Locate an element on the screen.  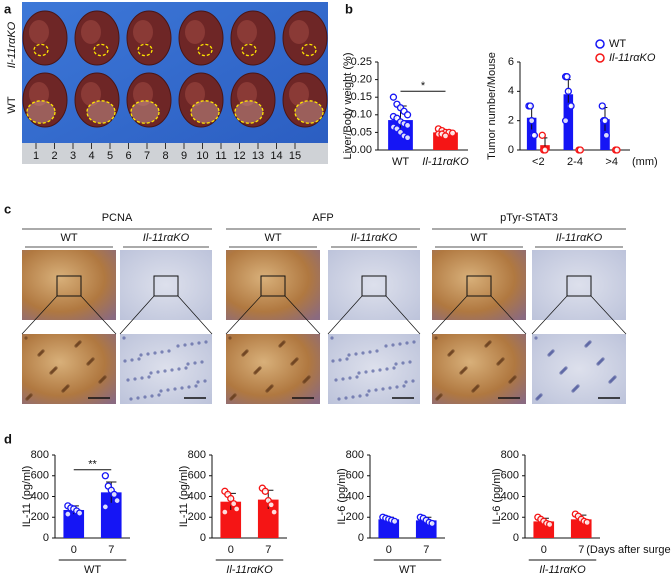
y-axis-label: IL-6 (pg/ml) is located at coordinates (497, 496).